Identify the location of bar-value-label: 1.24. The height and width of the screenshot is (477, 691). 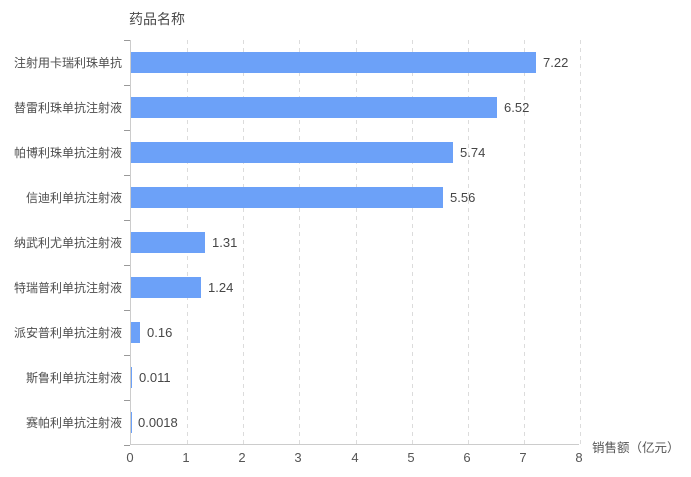
(221, 287).